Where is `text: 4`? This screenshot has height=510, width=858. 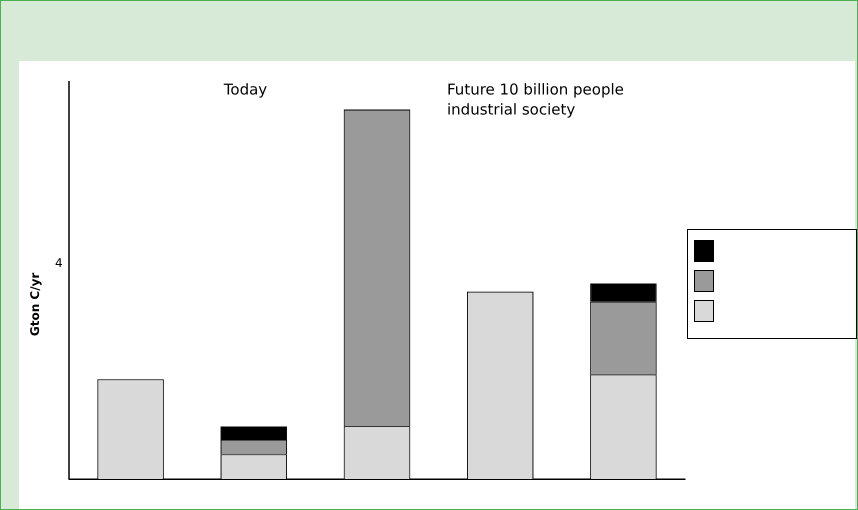
text: 4 is located at coordinates (59, 263).